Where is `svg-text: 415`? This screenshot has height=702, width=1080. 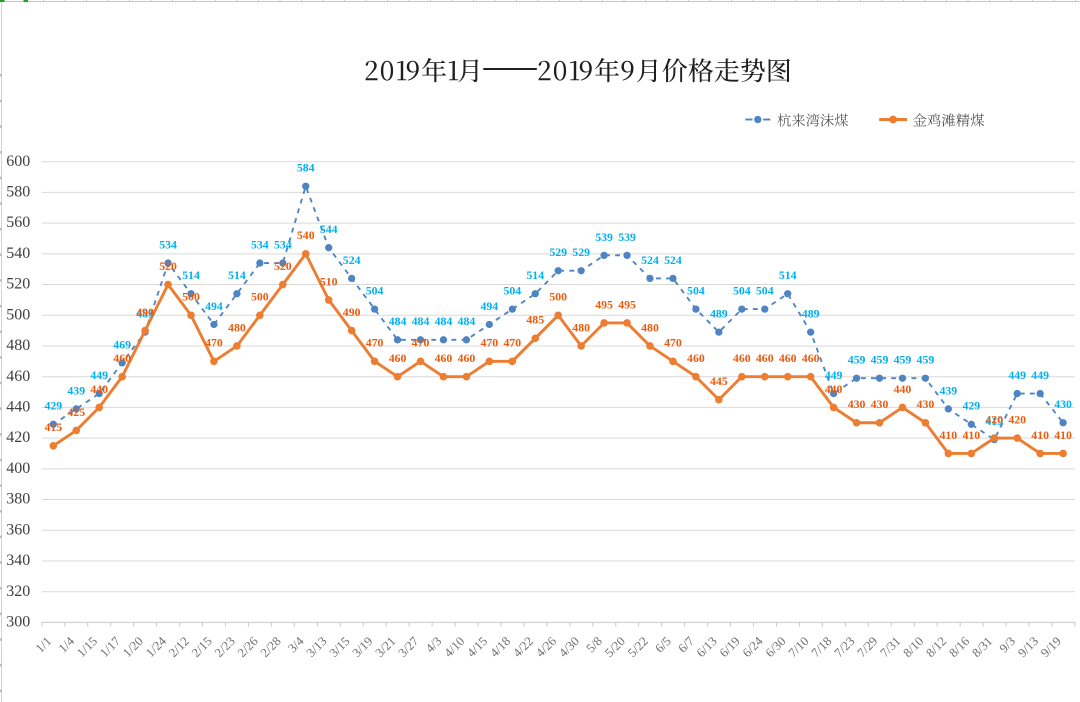
svg-text: 415 is located at coordinates (53, 427).